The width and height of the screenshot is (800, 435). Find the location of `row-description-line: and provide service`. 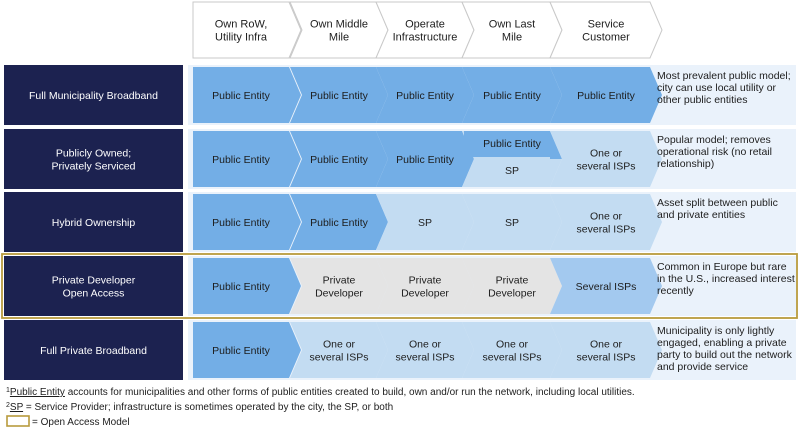

row-description-line: and provide service is located at coordinates (702, 367).